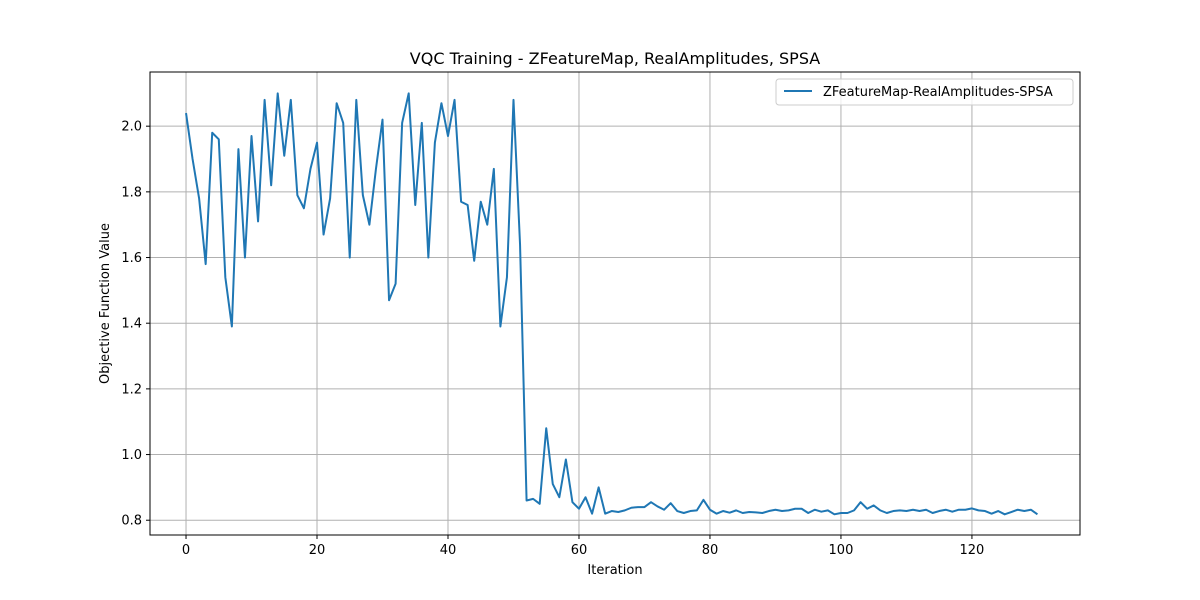 Image resolution: width=1200 pixels, height=600 pixels. What do you see at coordinates (131, 389) in the screenshot?
I see `y-tick-label: 1.2` at bounding box center [131, 389].